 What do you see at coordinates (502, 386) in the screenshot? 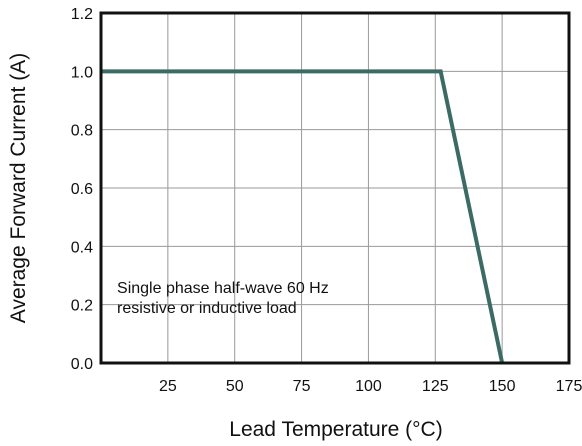
I see `x-tick-label: 150` at bounding box center [502, 386].